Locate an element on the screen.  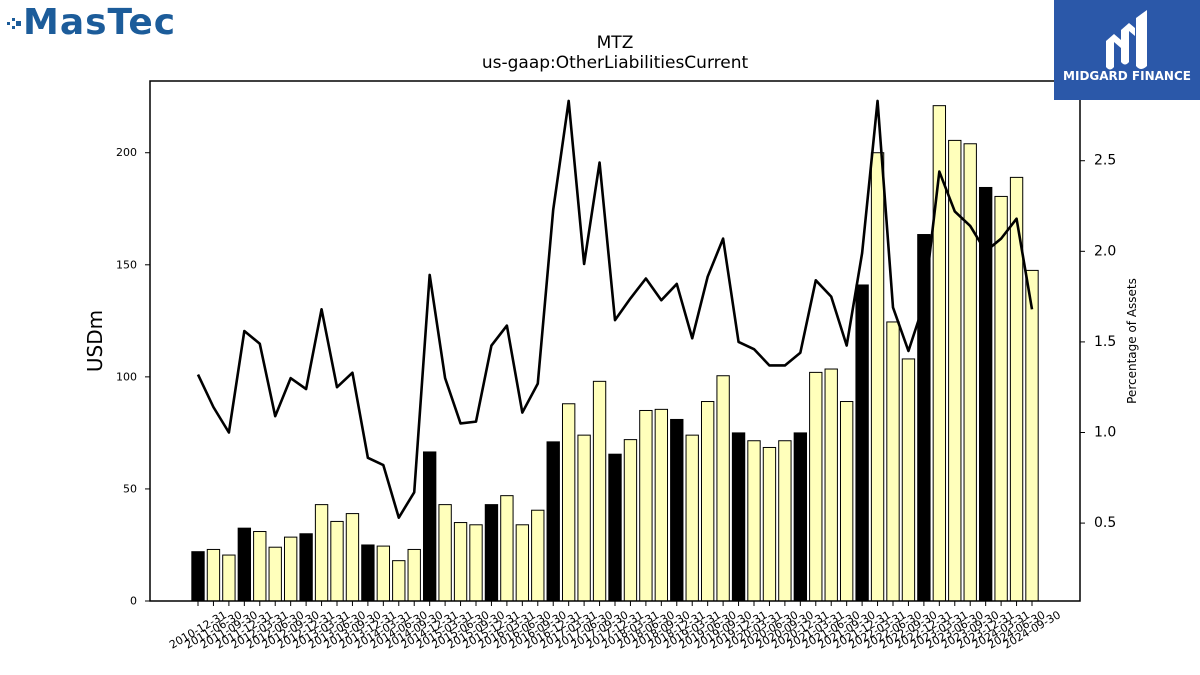
mastec-wordmark: MasTec is located at coordinates (100, 22).